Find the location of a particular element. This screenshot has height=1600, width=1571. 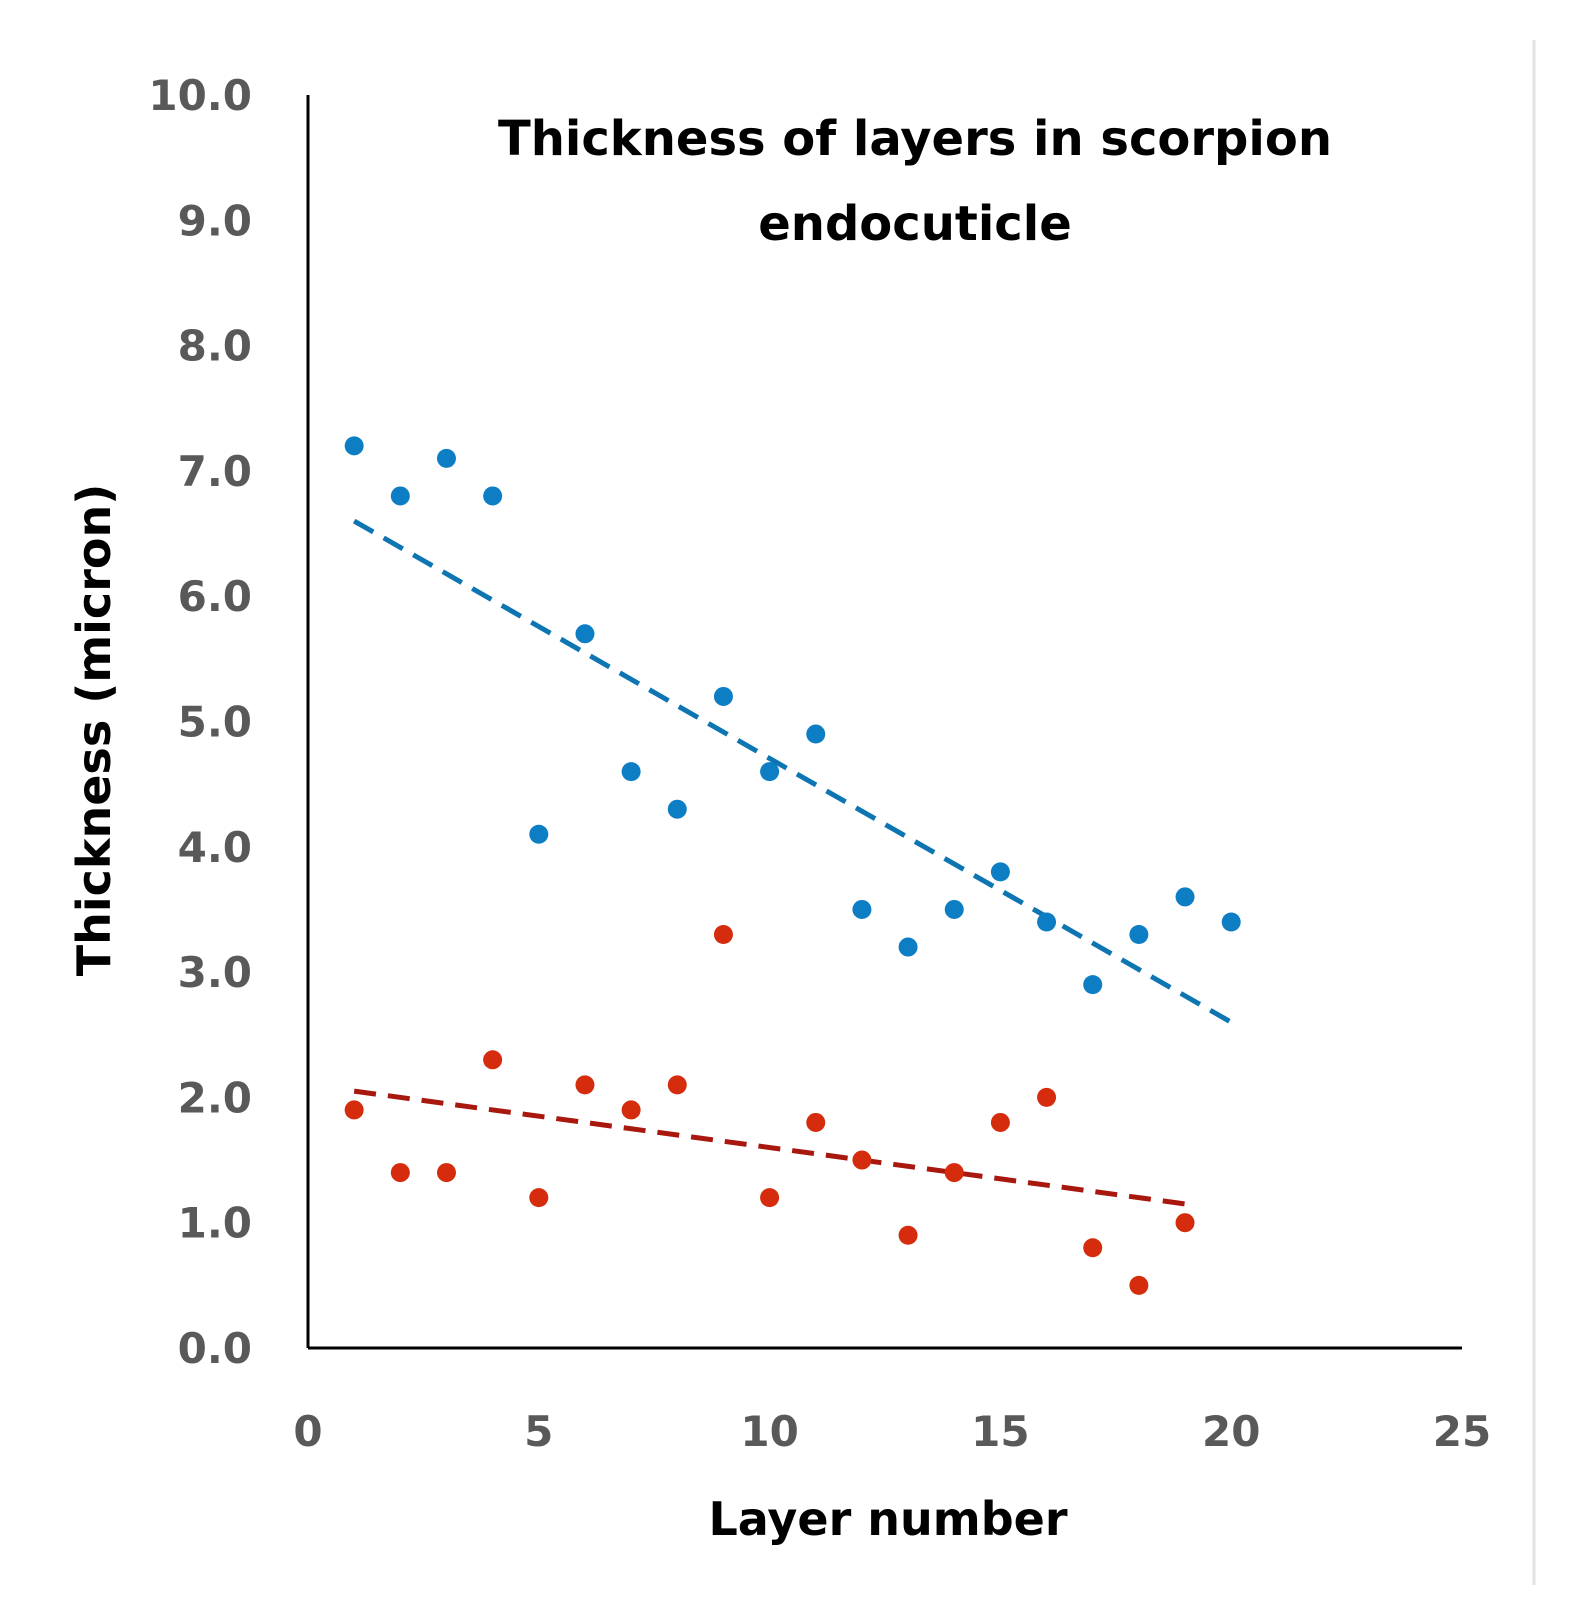

x-axis-tick-labels: 0 5 10 15 20 25 is located at coordinates (892, 1431).